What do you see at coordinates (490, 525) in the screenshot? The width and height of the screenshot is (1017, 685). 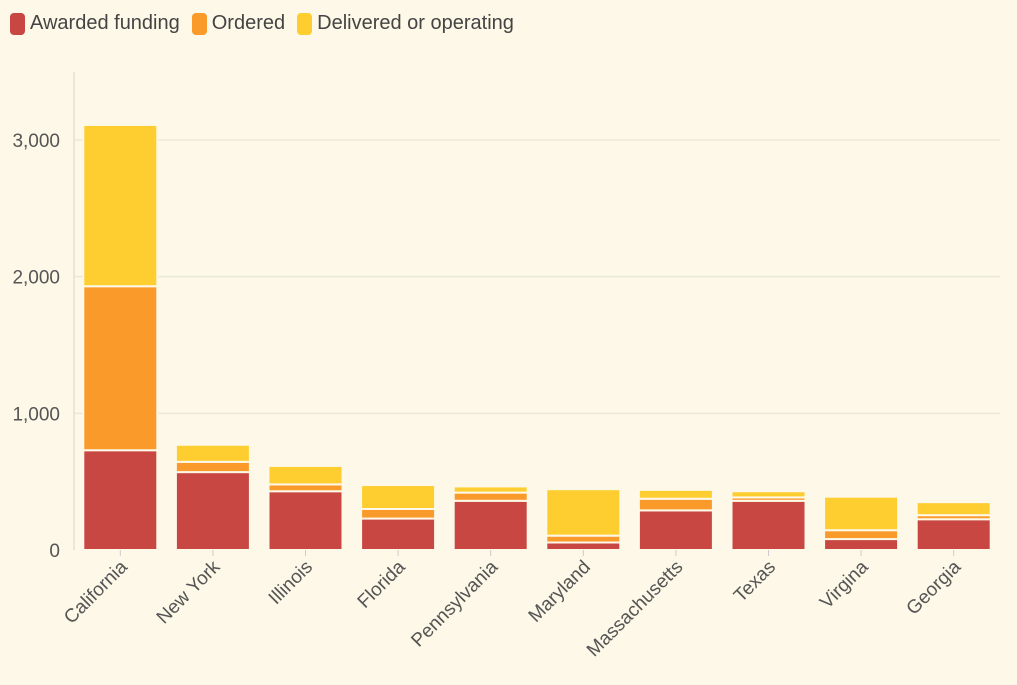 I see `bar-awarded-funding-pennsylvania` at bounding box center [490, 525].